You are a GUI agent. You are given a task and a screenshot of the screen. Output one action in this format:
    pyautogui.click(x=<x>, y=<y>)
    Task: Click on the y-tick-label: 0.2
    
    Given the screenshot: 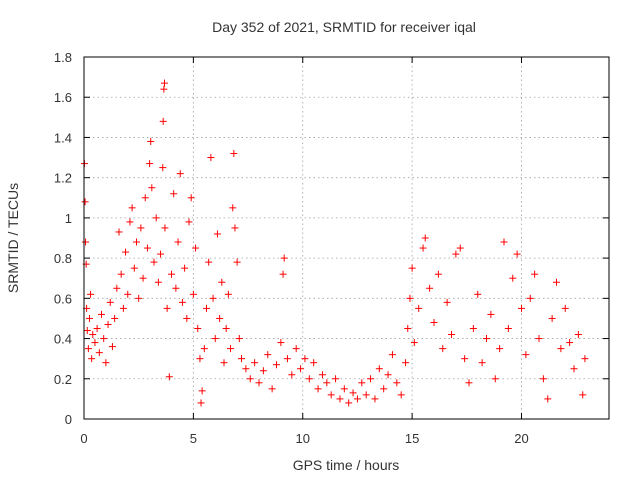 What is the action you would take?
    pyautogui.click(x=63, y=379)
    